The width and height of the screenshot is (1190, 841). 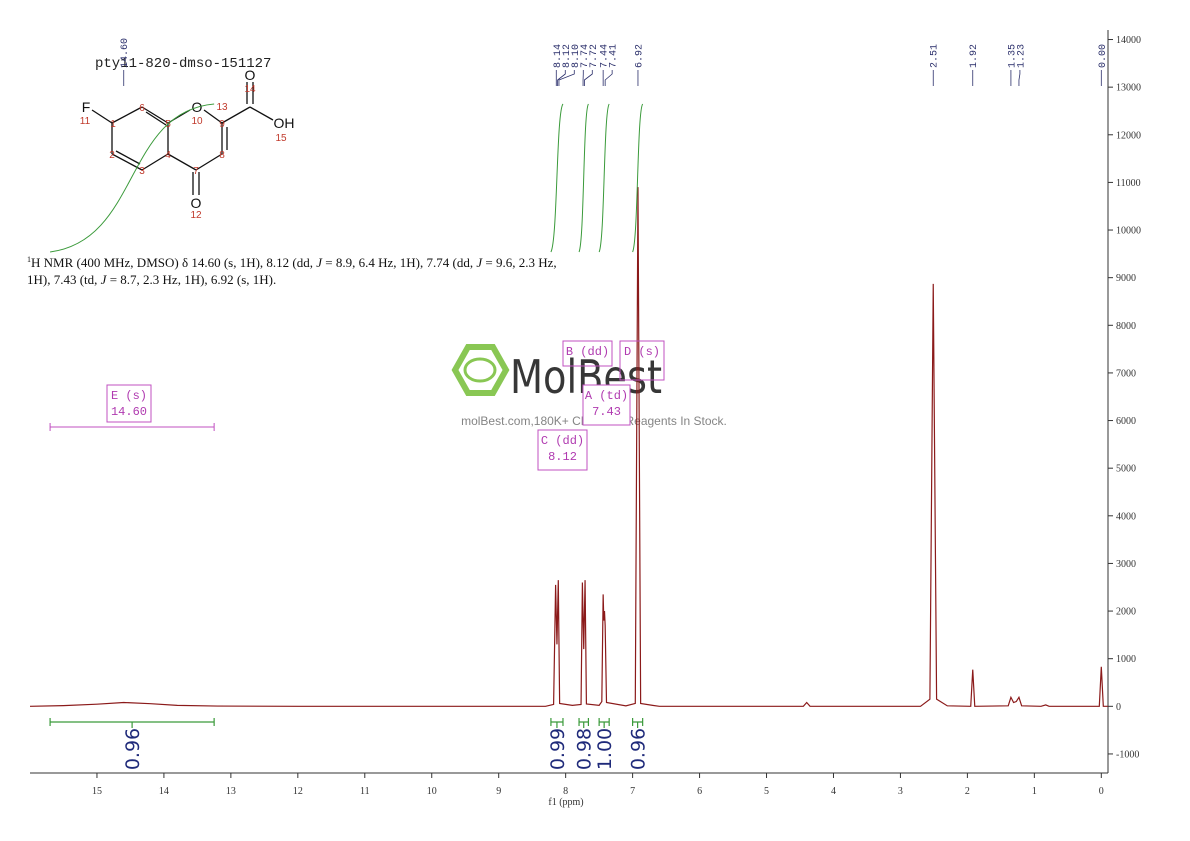 I want to click on x-tick-label: 9, so click(x=498, y=791).